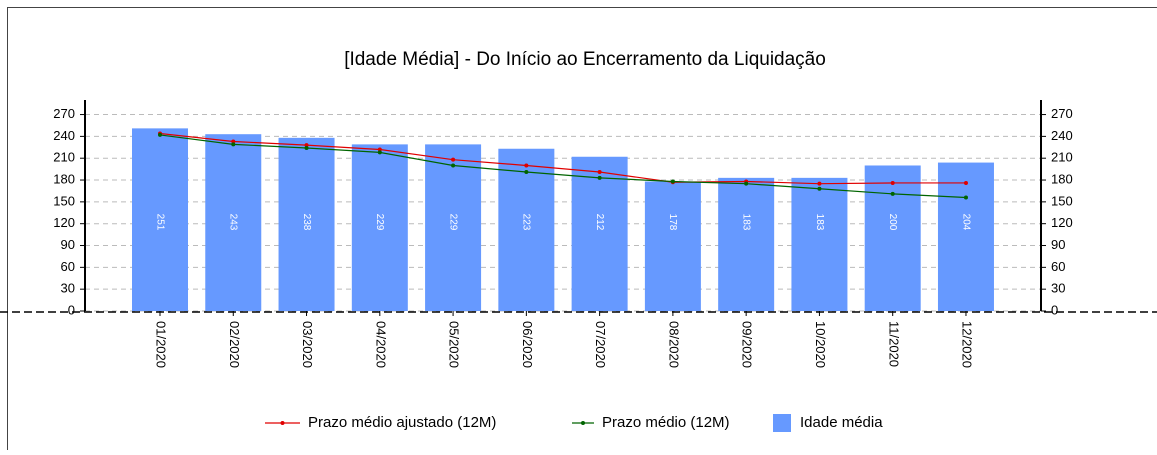  Describe the element at coordinates (306, 222) in the screenshot. I see `bar-value-label: 238` at that location.